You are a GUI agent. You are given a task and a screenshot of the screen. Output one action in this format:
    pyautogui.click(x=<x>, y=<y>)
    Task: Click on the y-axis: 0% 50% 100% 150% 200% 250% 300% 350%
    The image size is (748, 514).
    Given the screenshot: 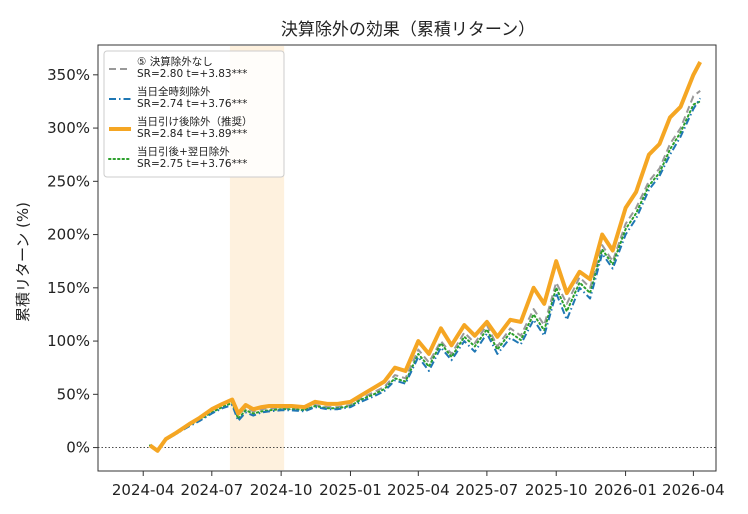 What is the action you would take?
    pyautogui.click(x=72, y=261)
    